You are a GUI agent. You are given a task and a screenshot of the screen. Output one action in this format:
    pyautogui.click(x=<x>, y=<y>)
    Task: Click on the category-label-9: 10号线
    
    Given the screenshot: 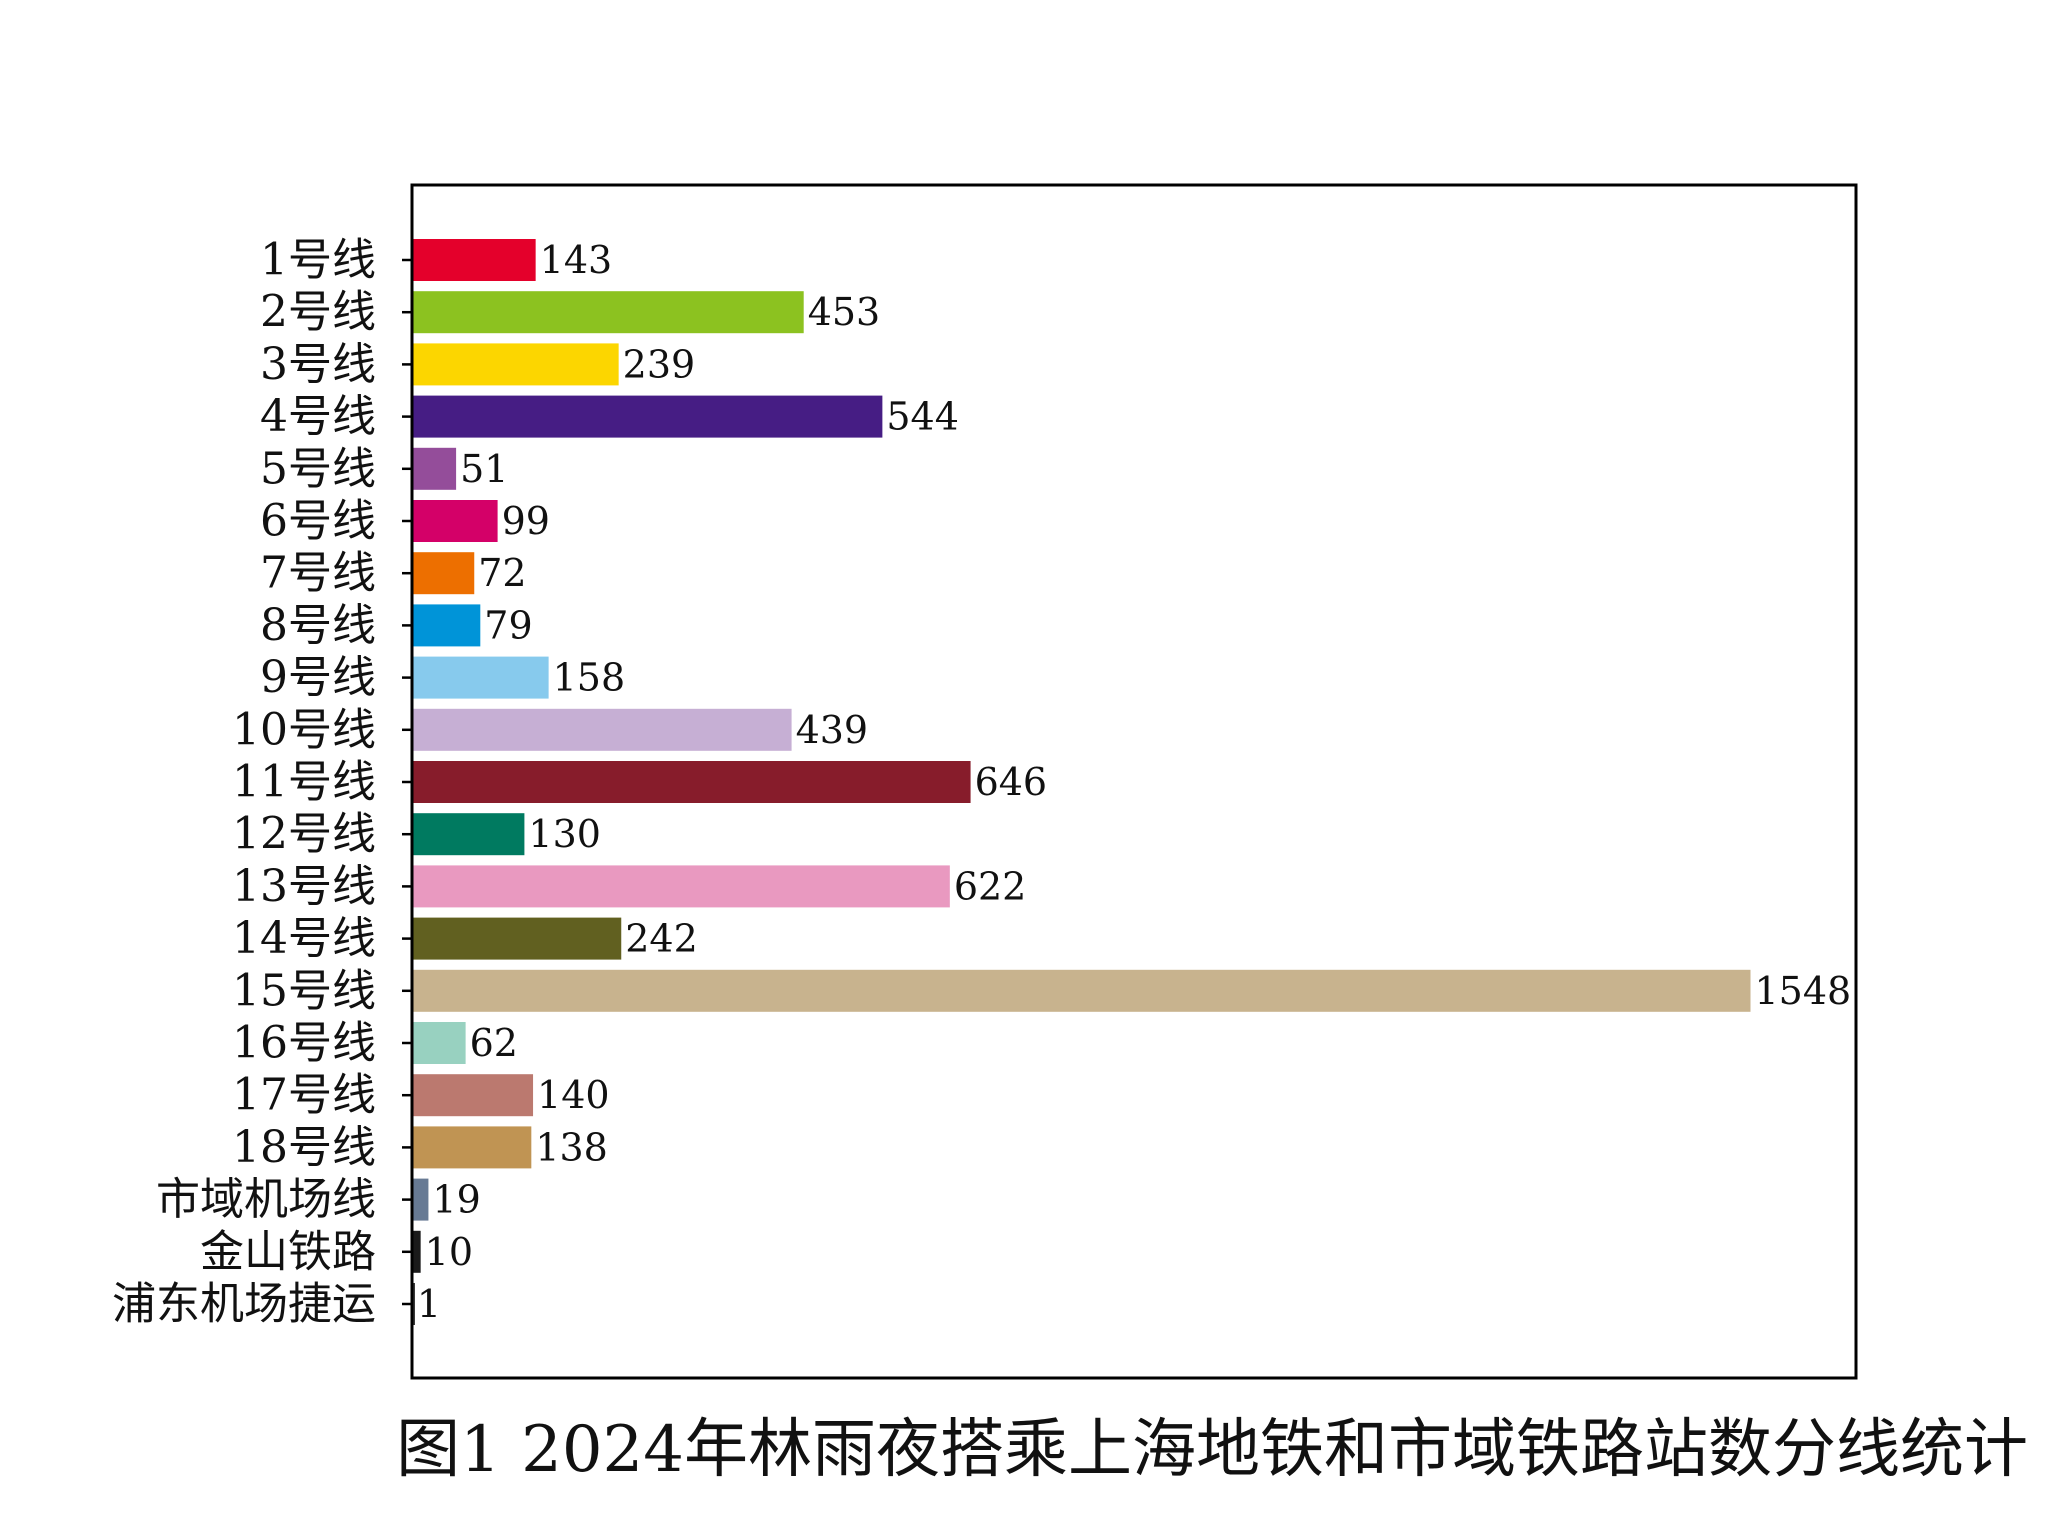 What is the action you would take?
    pyautogui.click(x=304, y=729)
    